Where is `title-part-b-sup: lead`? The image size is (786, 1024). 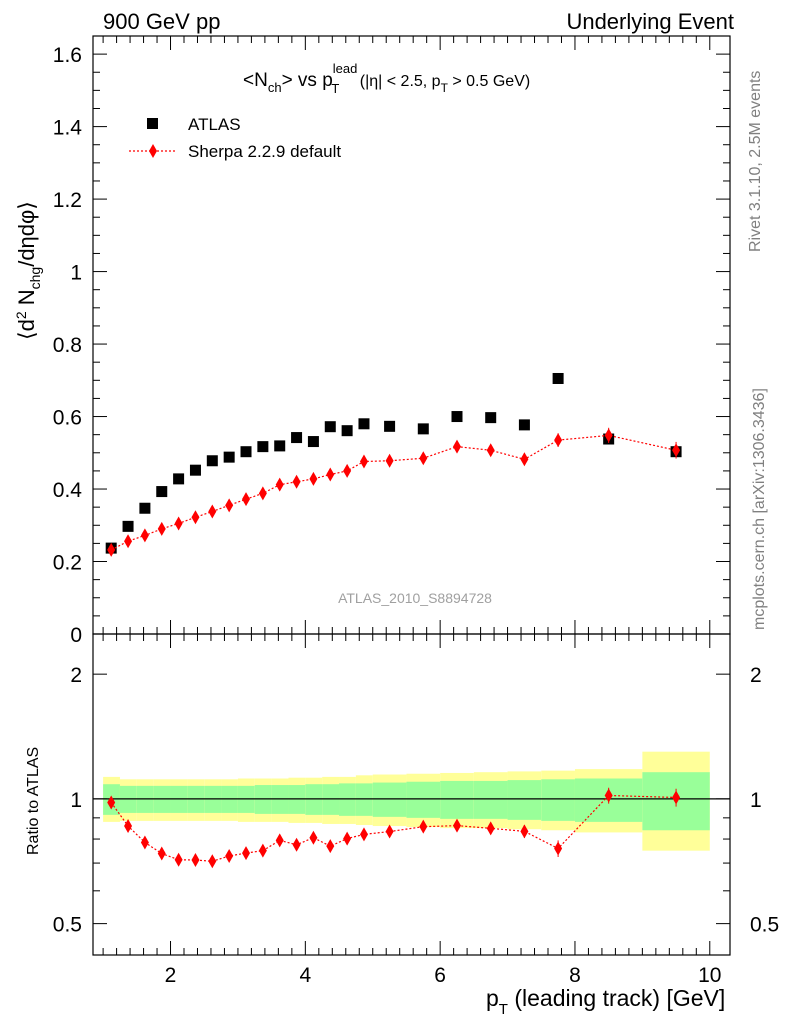
title-part-b-sup: lead is located at coordinates (345, 68).